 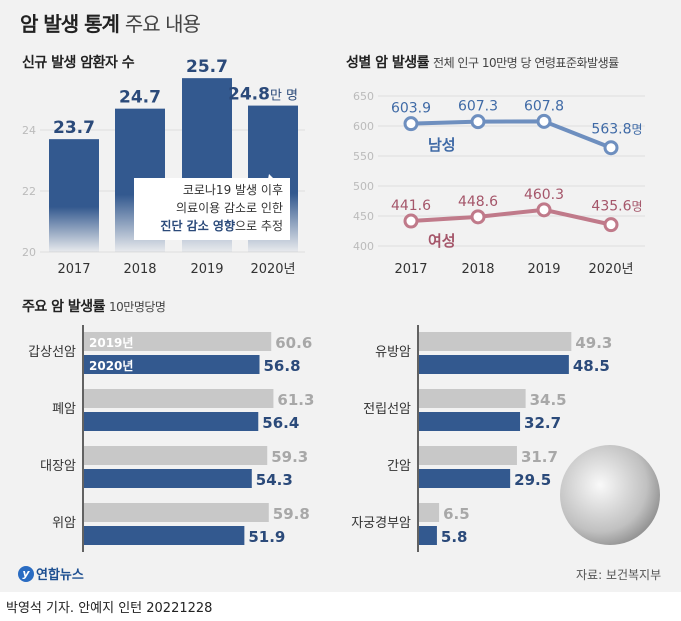 What do you see at coordinates (468, 455) in the screenshot?
I see `bar-2019년-간암` at bounding box center [468, 455].